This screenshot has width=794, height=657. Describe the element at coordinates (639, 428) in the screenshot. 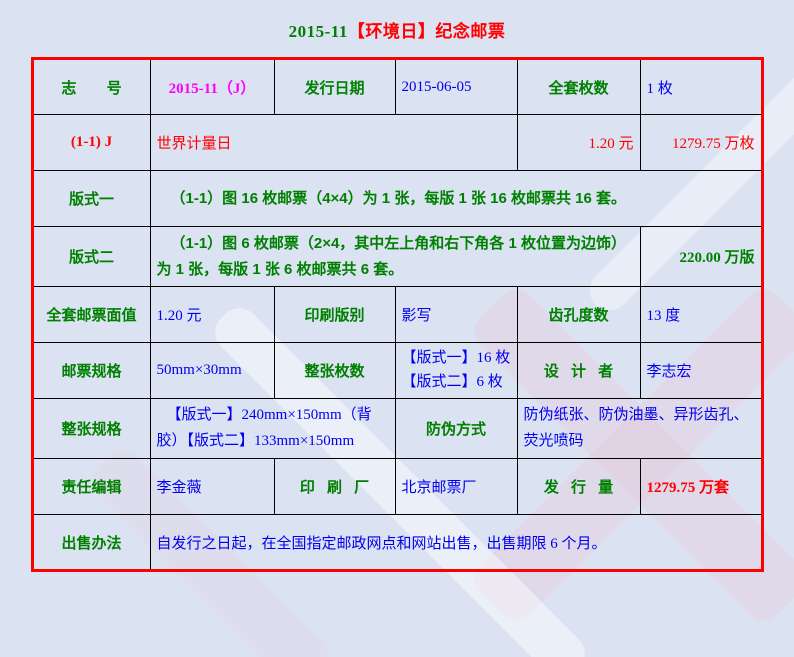

I see `value-anti-forgery: 防伪纸张、防伪油墨、异形齿孔、荧光喷码` at that location.